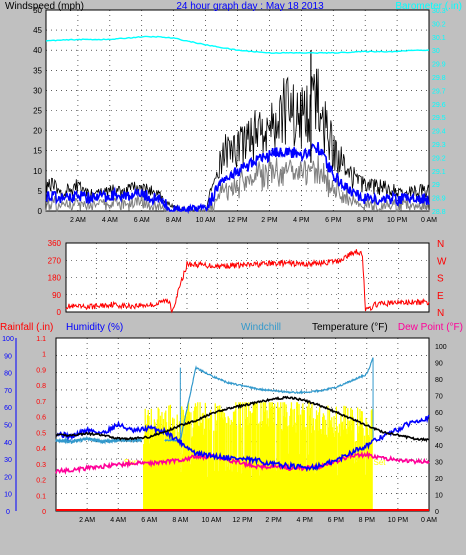 This screenshot has height=555, width=466. Describe the element at coordinates (44, 355) in the screenshot. I see `rainfall-tick-label: 1` at that location.